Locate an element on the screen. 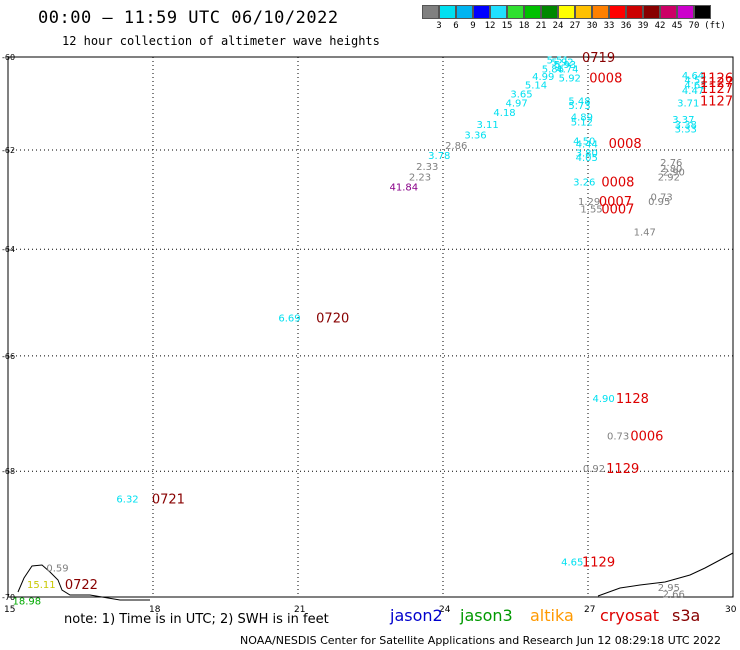 The width and height of the screenshot is (740, 650). wave-height-value: 2.66 is located at coordinates (674, 595).